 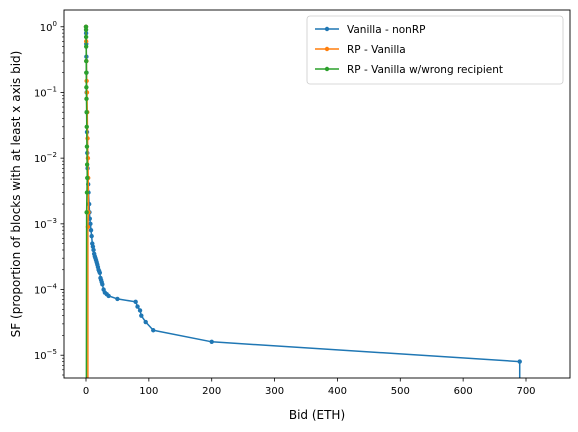 What do you see at coordinates (148, 391) in the screenshot?
I see `x-tick-label: 100` at bounding box center [148, 391].